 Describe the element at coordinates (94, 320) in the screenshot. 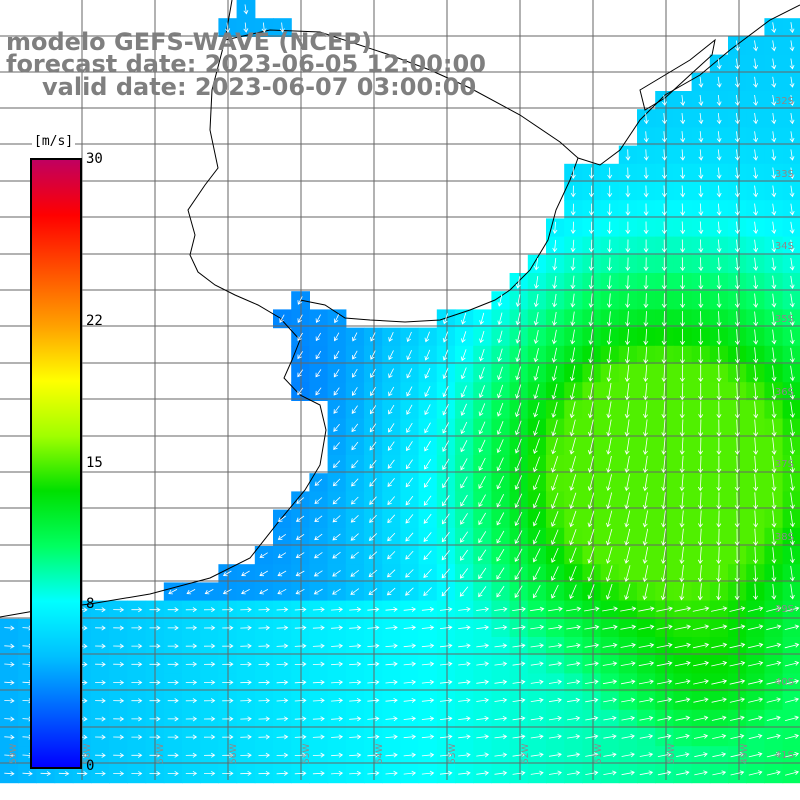

I see `colorbar-tick-label: 22` at that location.